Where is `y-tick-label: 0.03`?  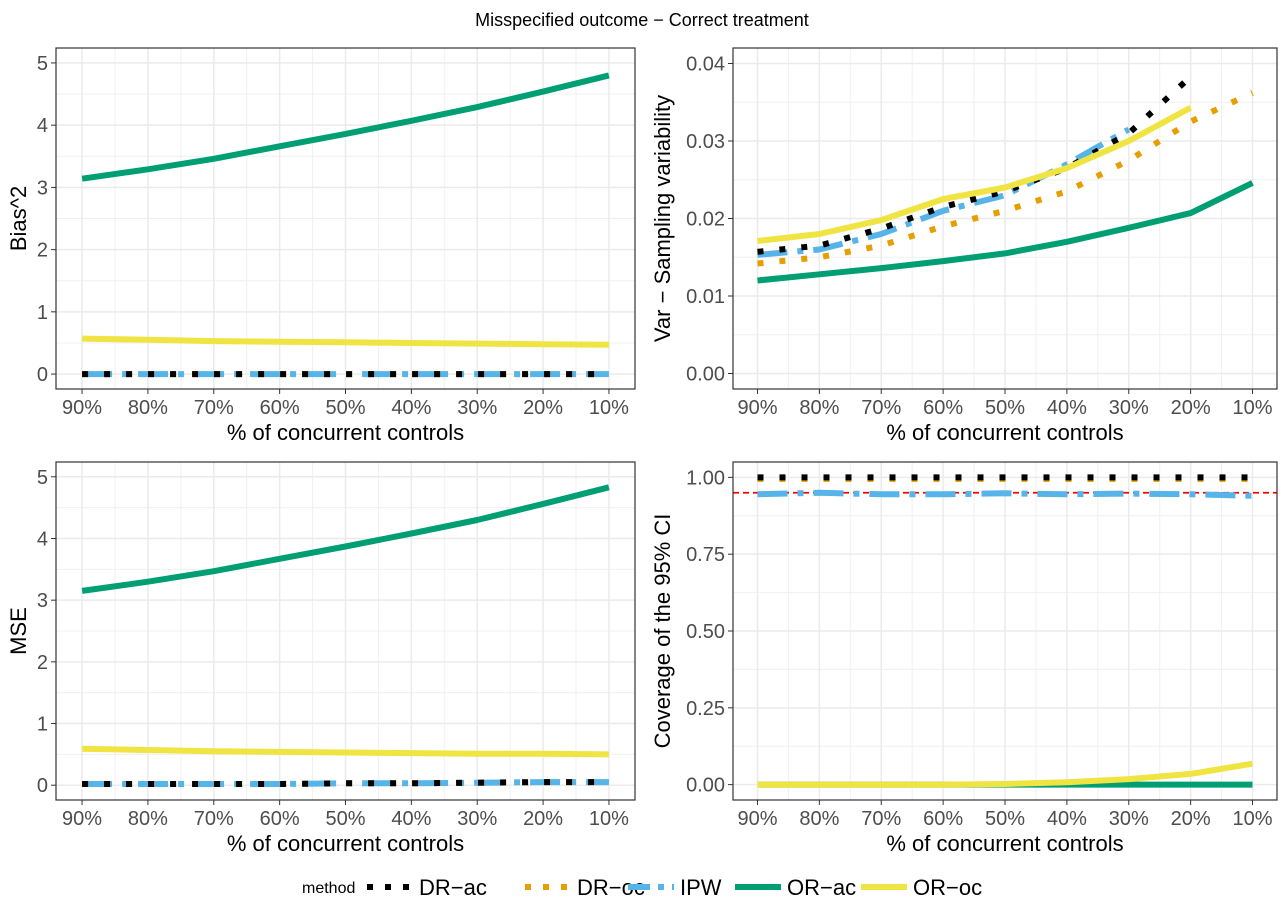 y-tick-label: 0.03 is located at coordinates (705, 142).